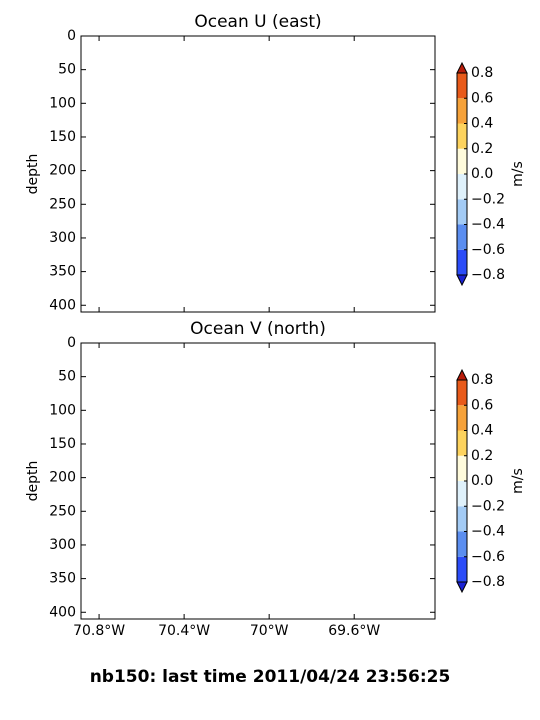 The width and height of the screenshot is (540, 720). I want to click on footer: nb150: last time 2011/04/24 23:56:25, so click(270, 677).